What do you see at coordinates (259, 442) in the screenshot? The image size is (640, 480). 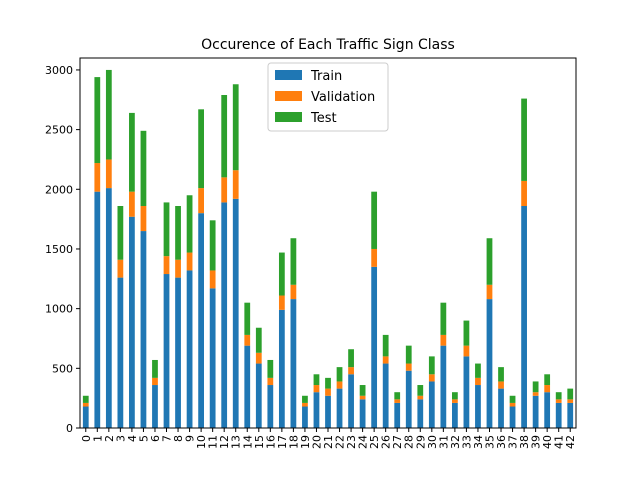 I see `x-tick-label: 15` at bounding box center [259, 442].